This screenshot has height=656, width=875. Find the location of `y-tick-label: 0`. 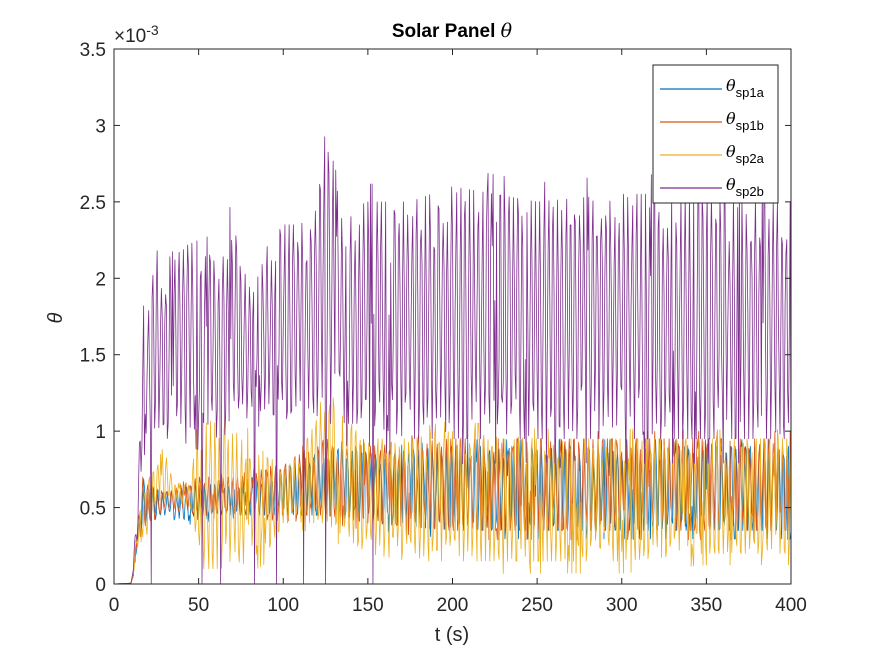

y-tick-label: 0 is located at coordinates (100, 585).